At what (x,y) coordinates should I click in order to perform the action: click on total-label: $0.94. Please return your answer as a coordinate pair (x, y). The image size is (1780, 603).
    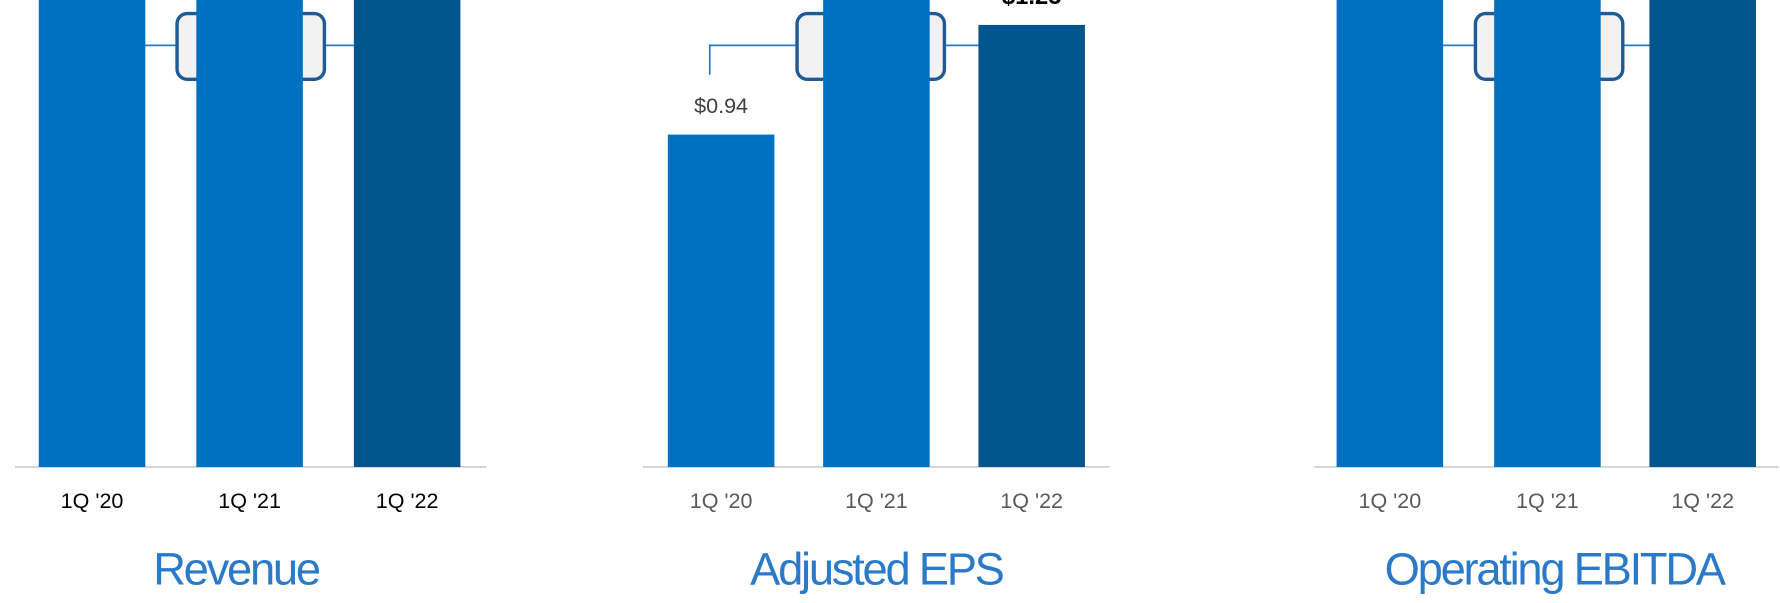
    Looking at the image, I should click on (721, 106).